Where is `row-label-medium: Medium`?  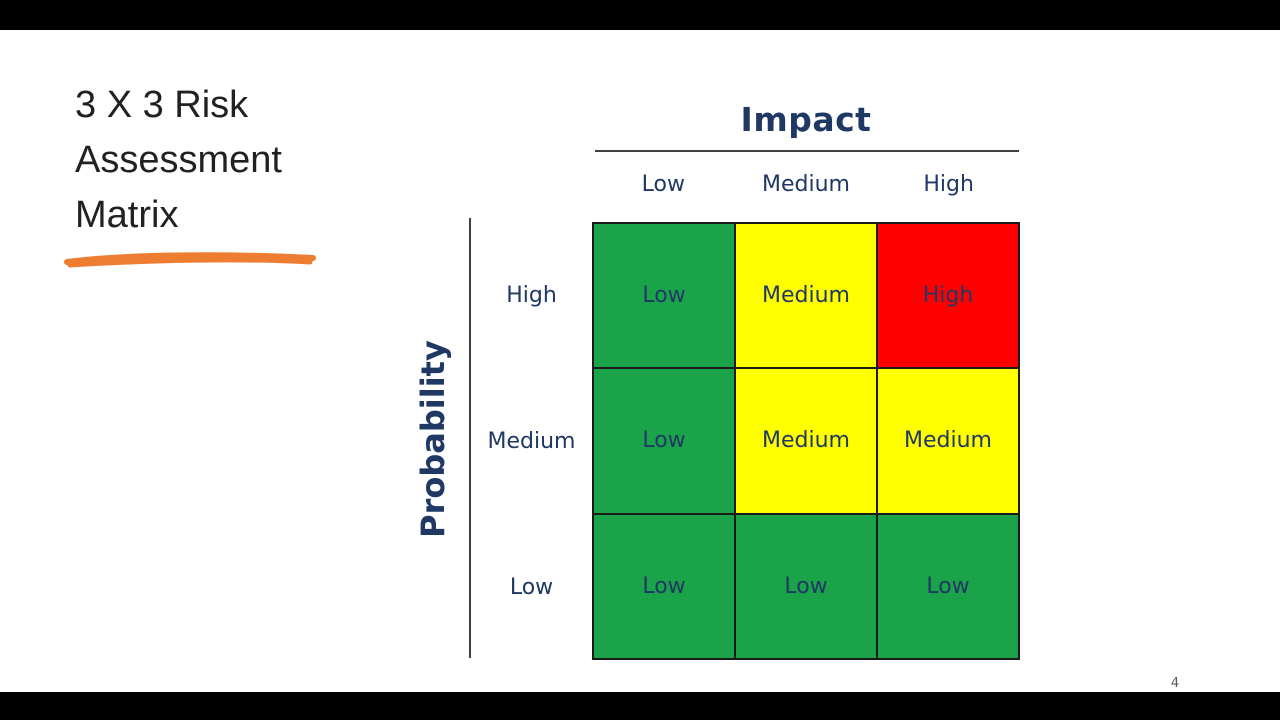
row-label-medium: Medium is located at coordinates (531, 441).